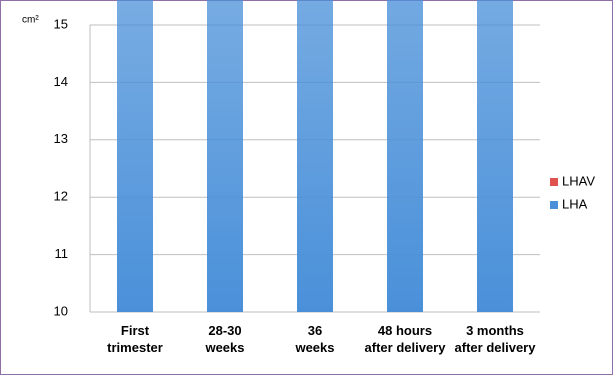  What do you see at coordinates (61, 23) in the screenshot?
I see `y-tick-label: 15` at bounding box center [61, 23].